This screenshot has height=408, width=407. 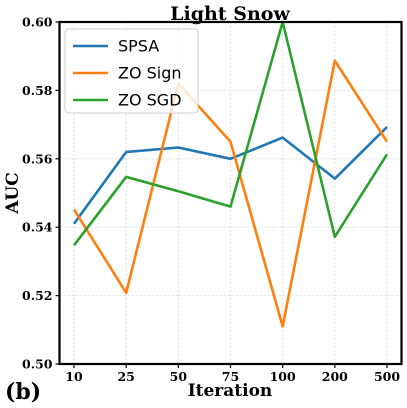 What do you see at coordinates (37, 90) in the screenshot?
I see `y-tick-label: 0.58` at bounding box center [37, 90].